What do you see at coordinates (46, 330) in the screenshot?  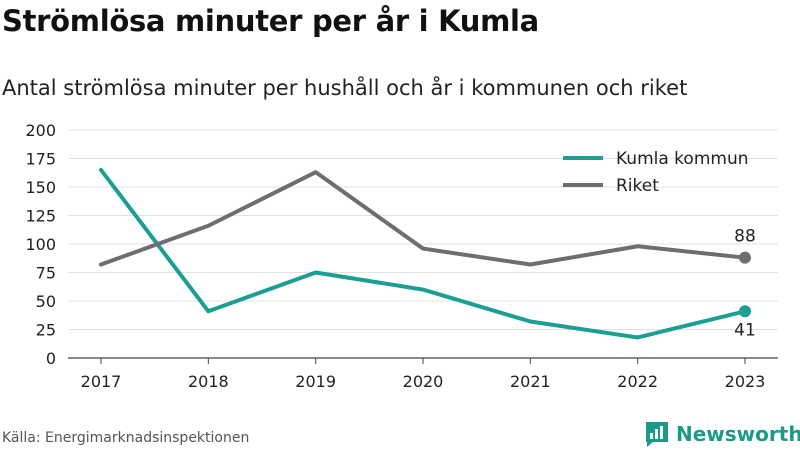 I see `y-tick-label: 25` at bounding box center [46, 330].